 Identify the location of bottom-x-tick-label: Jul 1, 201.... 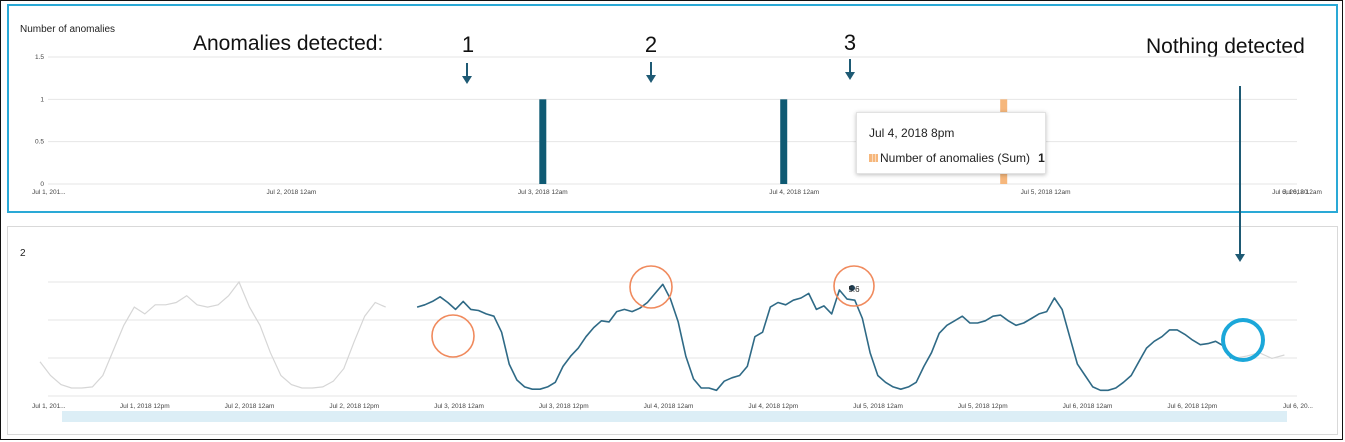
(49, 406).